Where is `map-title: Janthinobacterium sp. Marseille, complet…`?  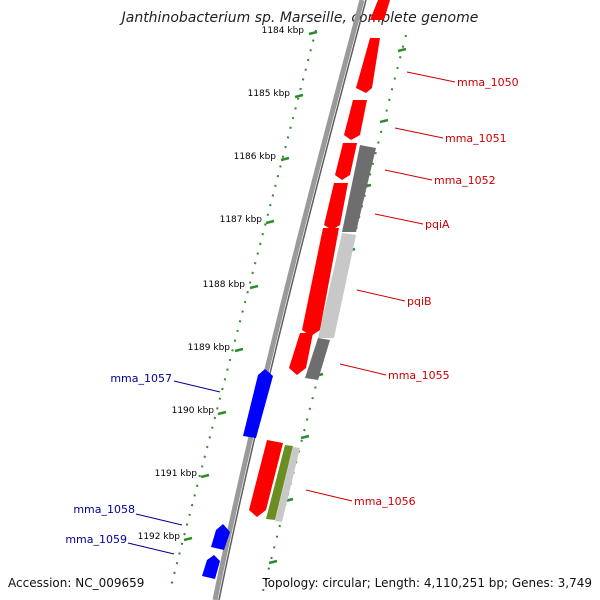 map-title: Janthinobacterium sp. Marseille, complet… is located at coordinates (300, 18).